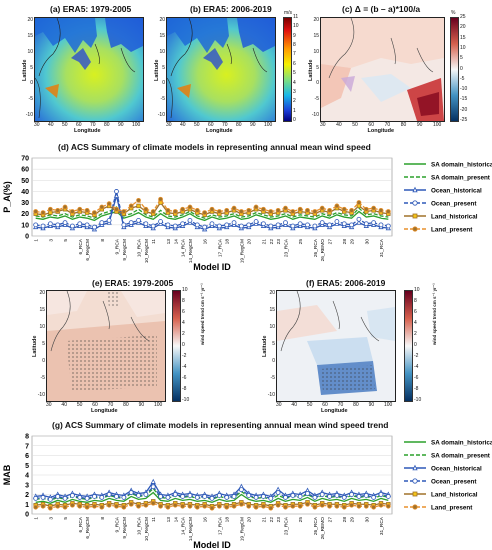 Image resolution: width=492 pixels, height=550 pixels. Describe the element at coordinates (176, 520) in the screenshot. I see `x-tick-label: 14` at that location.